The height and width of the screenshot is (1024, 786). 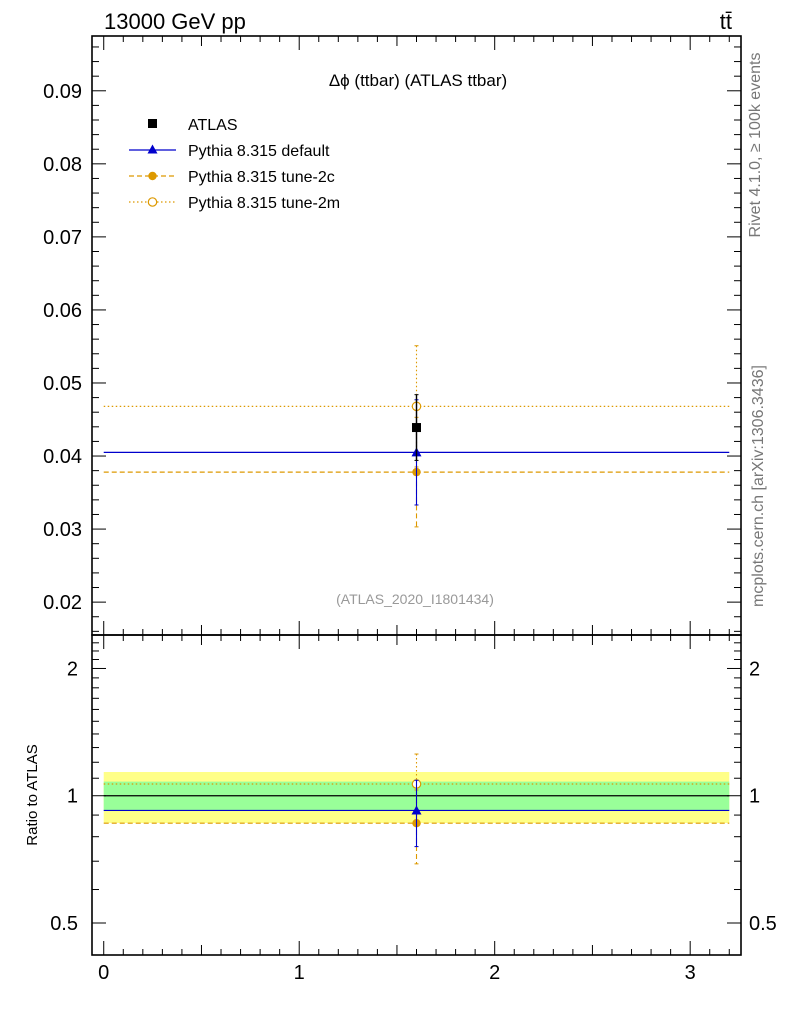 I want to click on legend-label-tune-2m: Pythia 8.315 tune-2m, so click(x=264, y=203).